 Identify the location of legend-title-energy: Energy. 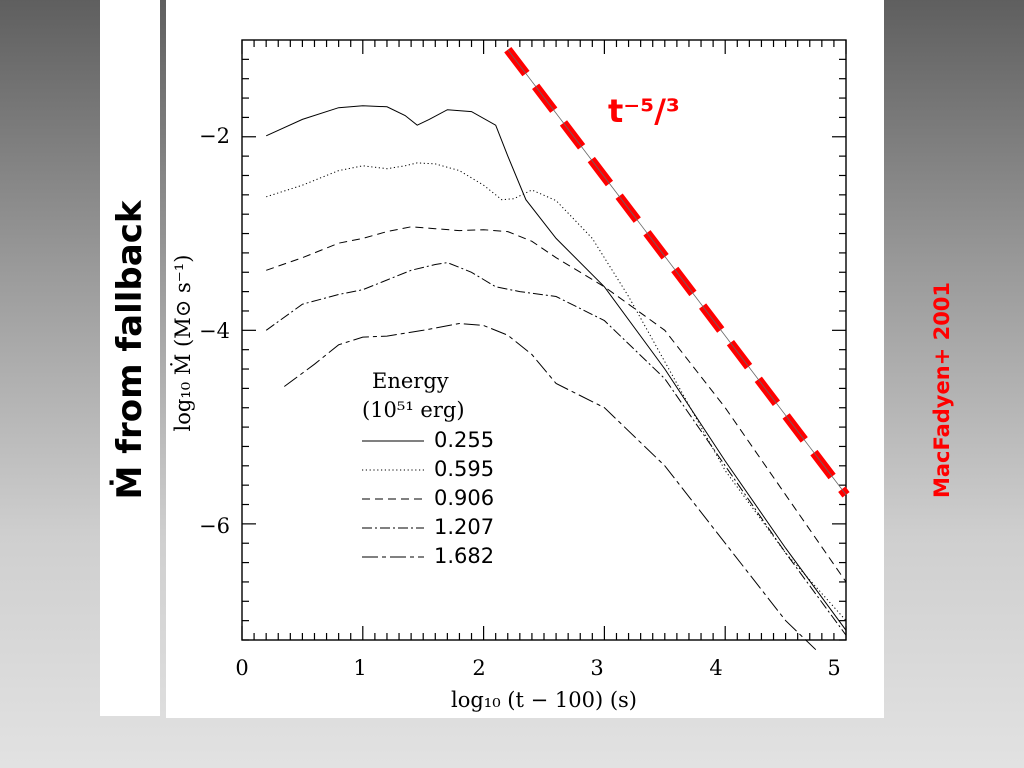
(410, 381).